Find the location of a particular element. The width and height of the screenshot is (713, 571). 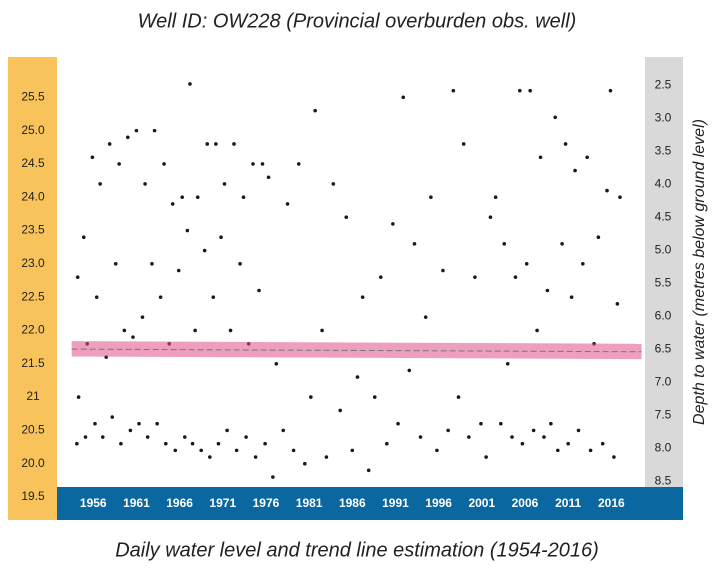

right-axis-panel is located at coordinates (664, 272).